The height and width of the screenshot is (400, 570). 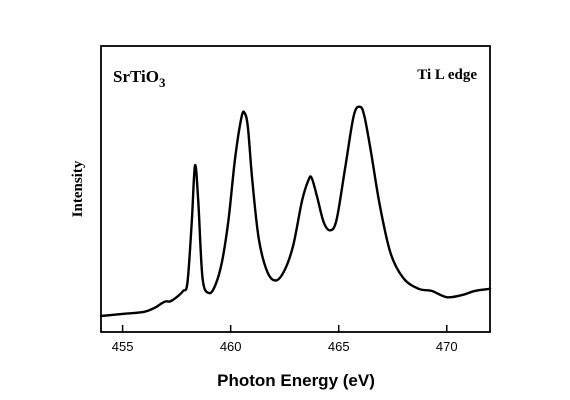 I want to click on annotation-material: SrTiO3, so click(x=139, y=78).